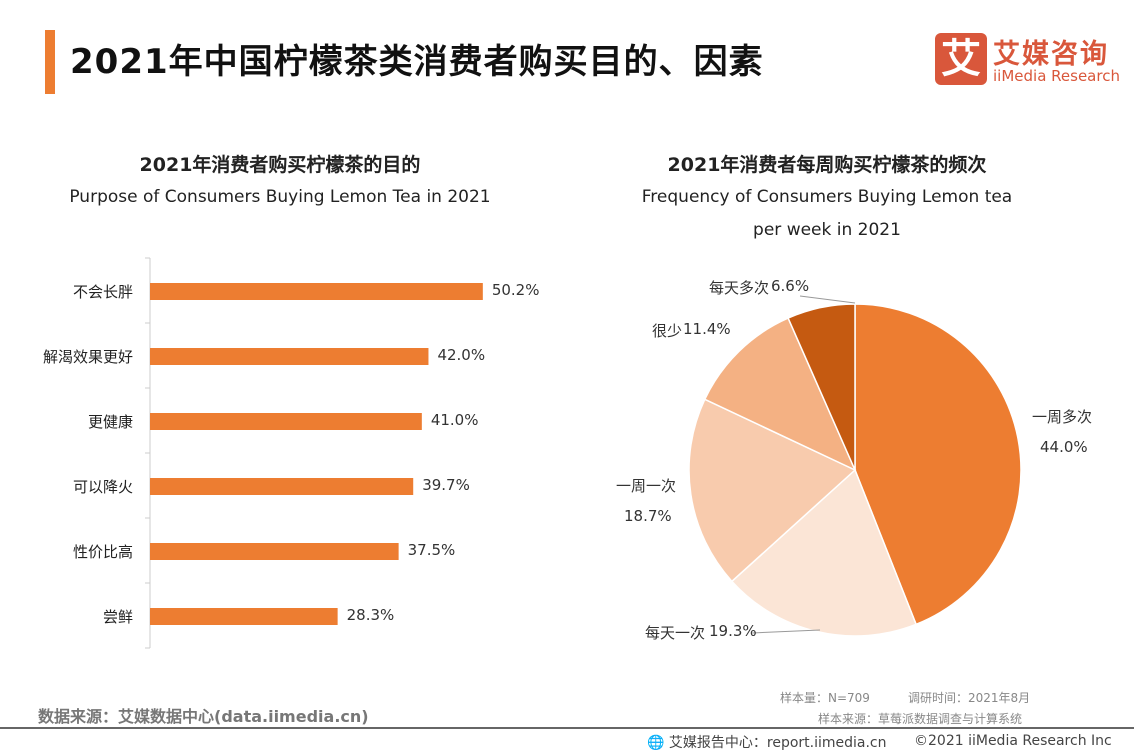  What do you see at coordinates (707, 329) in the screenshot?
I see `pie-label-value: 11.4%` at bounding box center [707, 329].